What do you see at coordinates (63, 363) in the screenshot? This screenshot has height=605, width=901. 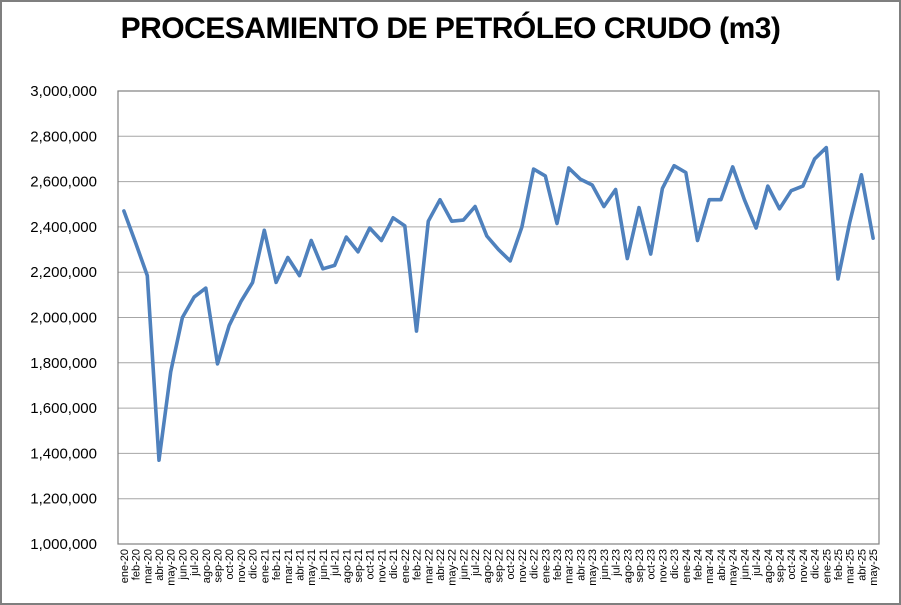 I see `y-tick-label: 1,800,000` at bounding box center [63, 363].